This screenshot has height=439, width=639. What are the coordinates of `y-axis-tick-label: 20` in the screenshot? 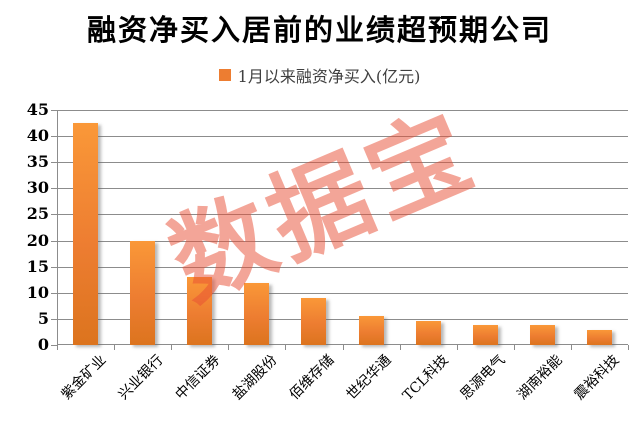 It's located at (37, 240).